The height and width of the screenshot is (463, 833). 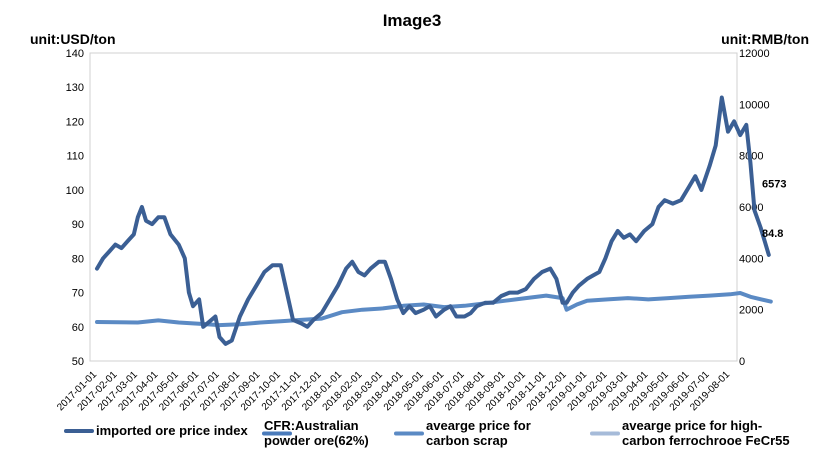 I want to click on left-tick-label: 140, so click(x=75, y=54).